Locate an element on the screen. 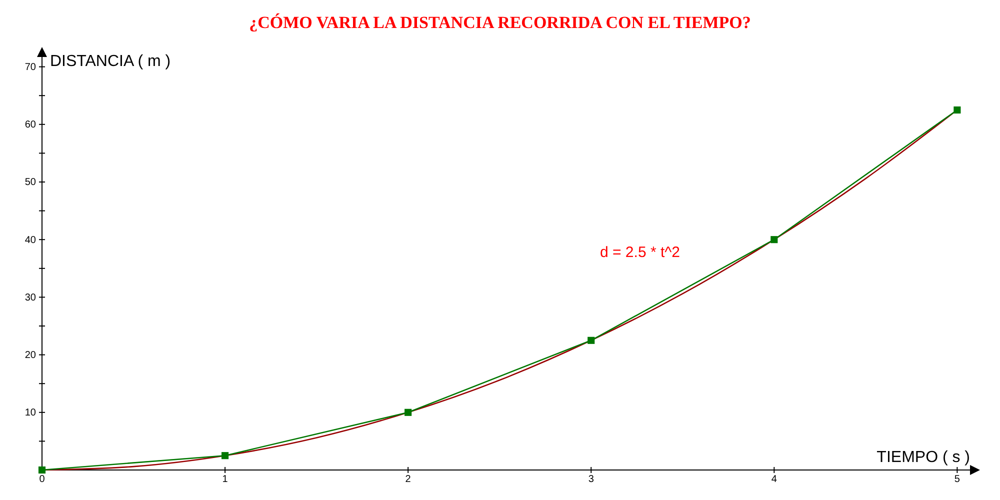 This screenshot has width=1000, height=500. y-tick-label: 20 is located at coordinates (30, 355).